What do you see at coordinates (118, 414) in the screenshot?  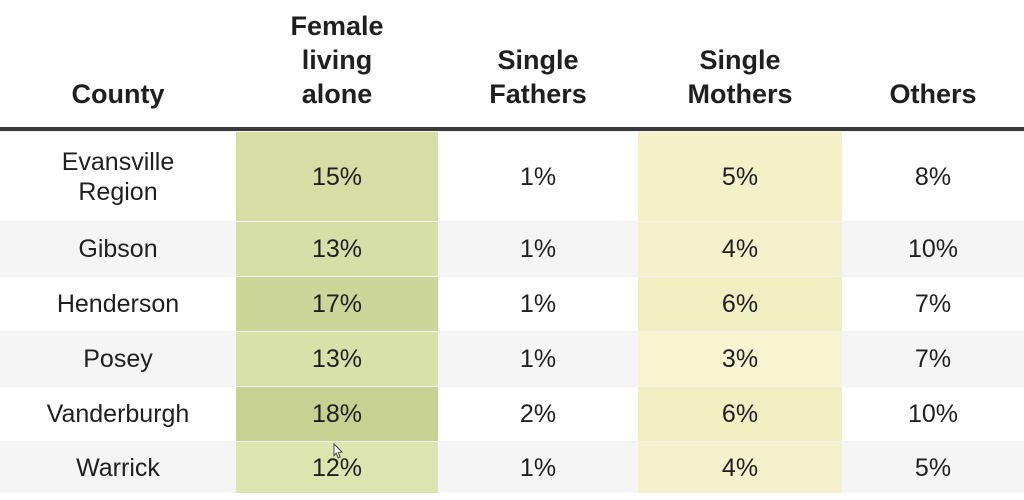 I see `county-name: Vanderburgh` at bounding box center [118, 414].